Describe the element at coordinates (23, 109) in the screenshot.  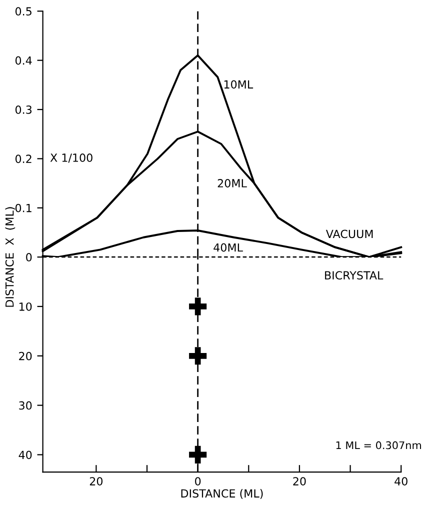
I see `y-tick-label: 0.3` at that location.